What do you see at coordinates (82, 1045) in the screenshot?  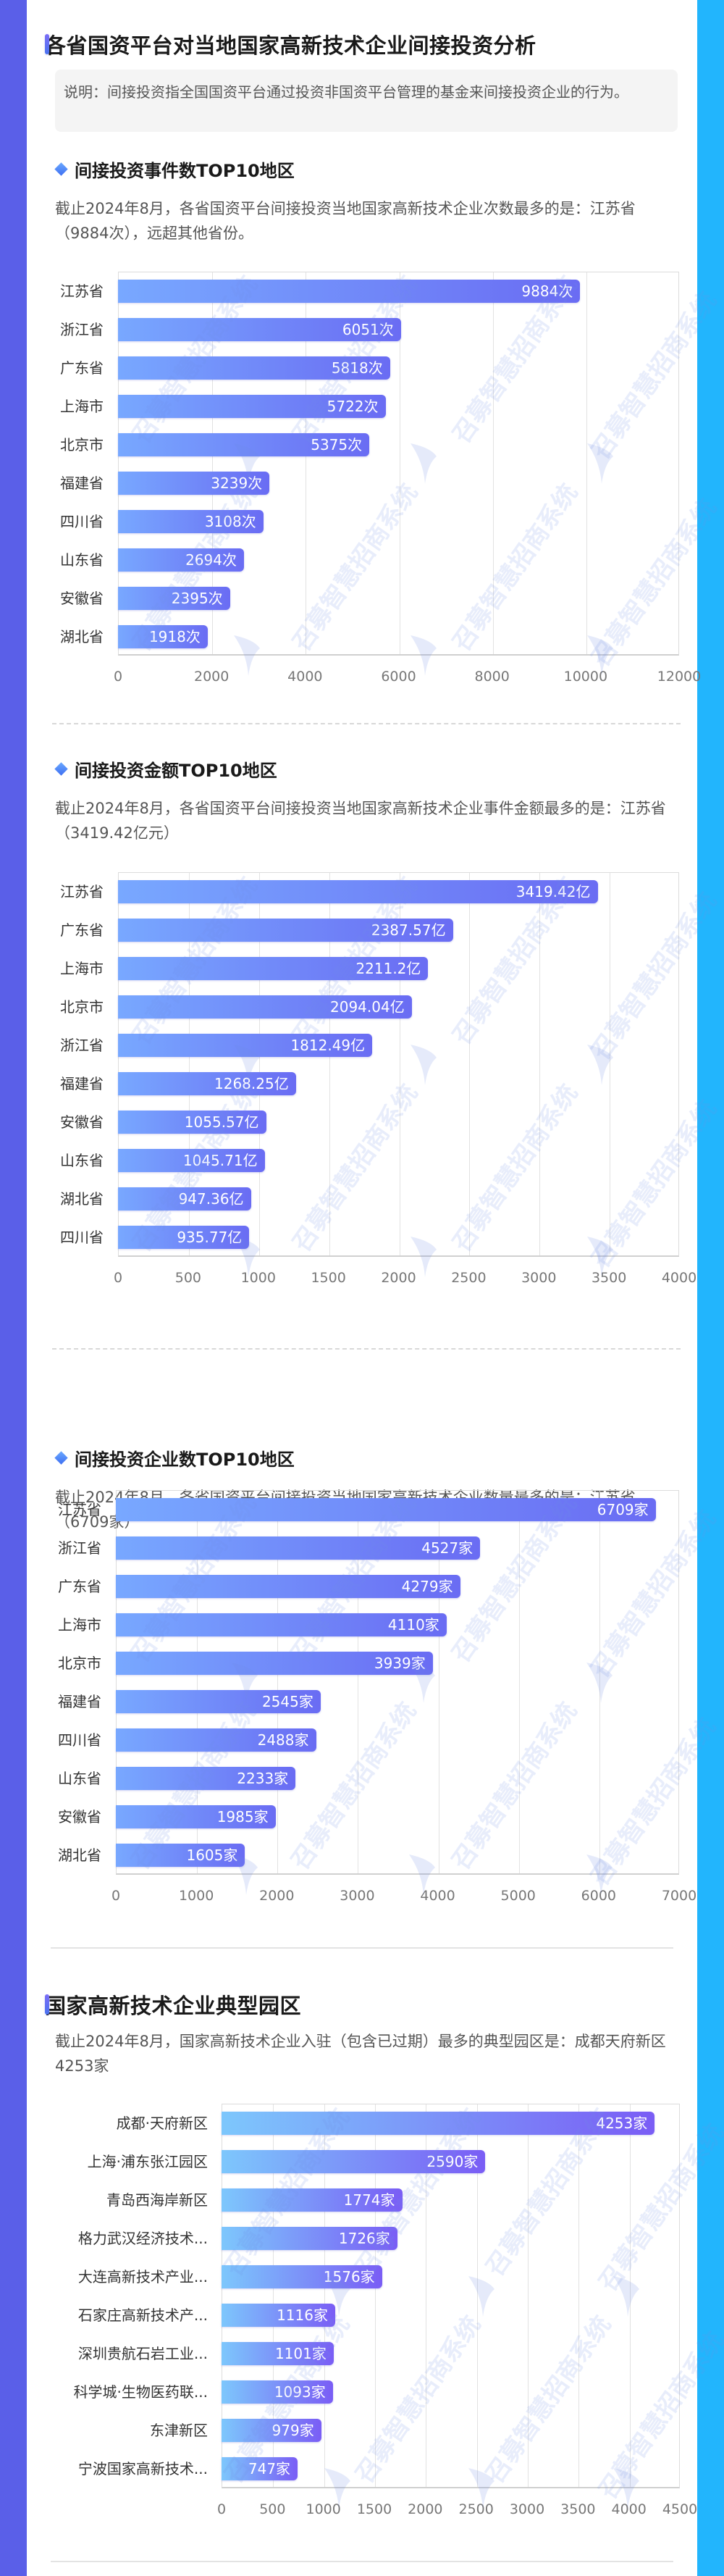 I see `category-label: 浙江省` at bounding box center [82, 1045].